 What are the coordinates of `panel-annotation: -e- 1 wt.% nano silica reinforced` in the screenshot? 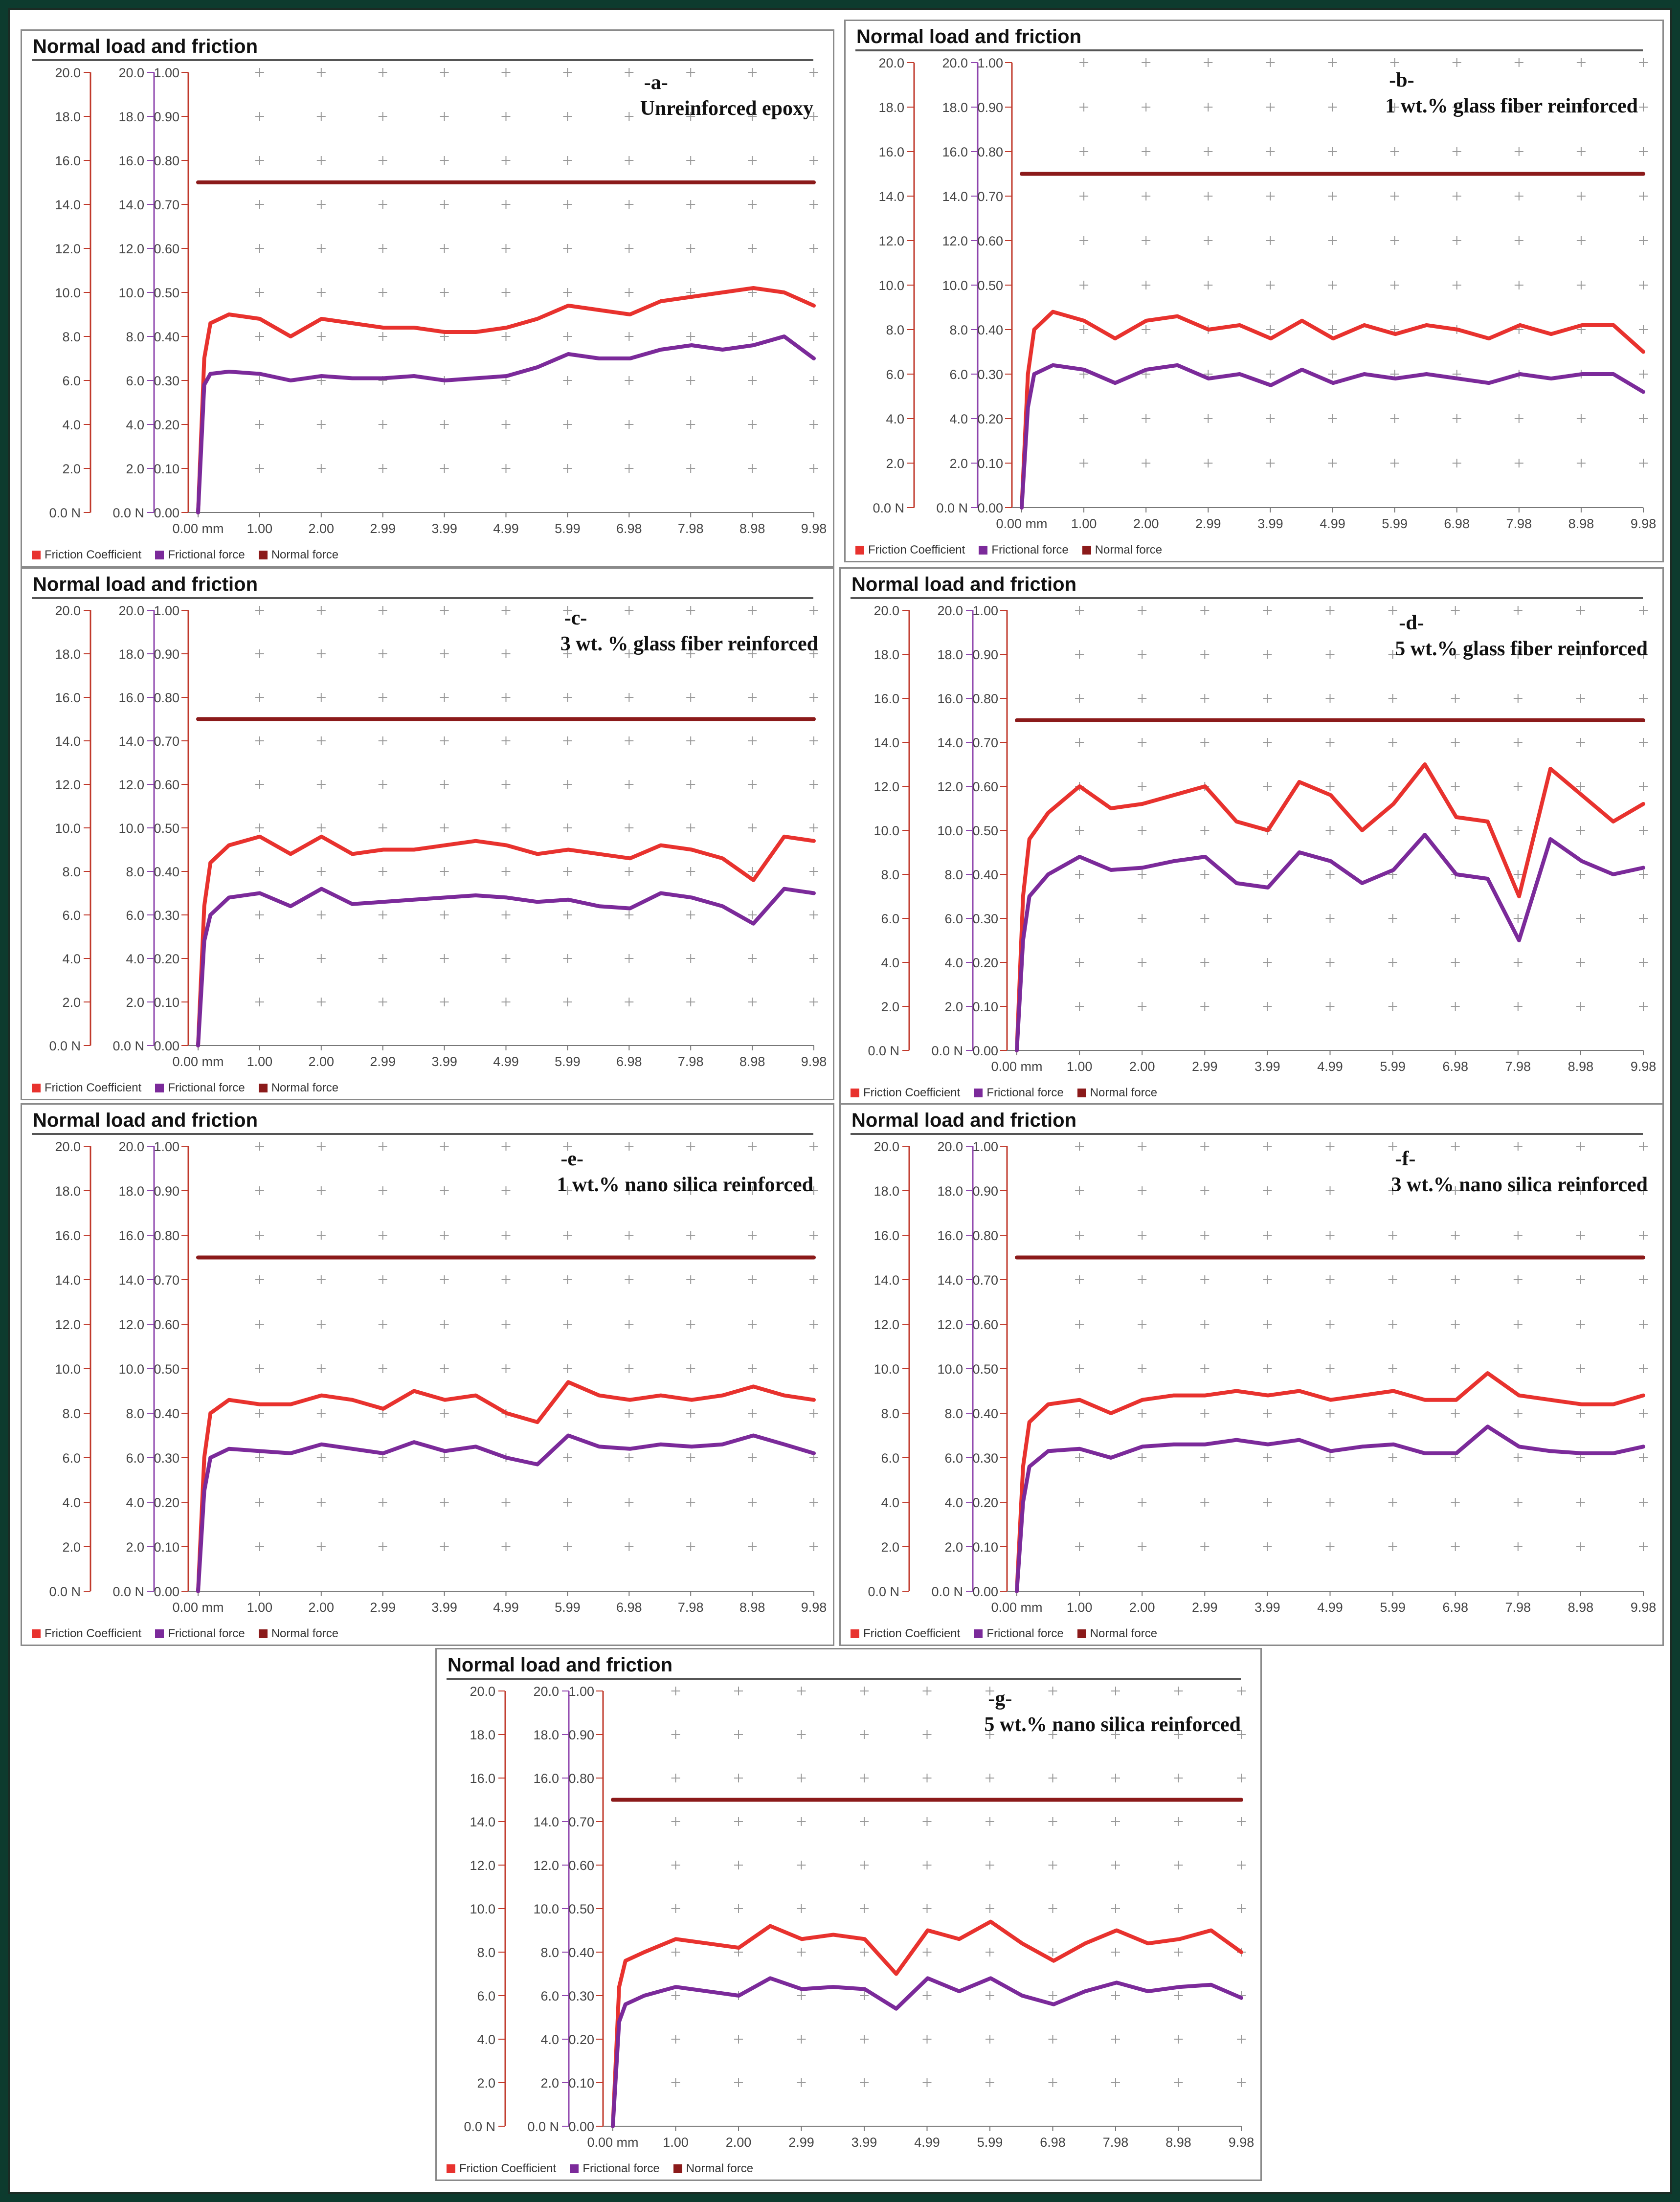 It's located at (685, 1172).